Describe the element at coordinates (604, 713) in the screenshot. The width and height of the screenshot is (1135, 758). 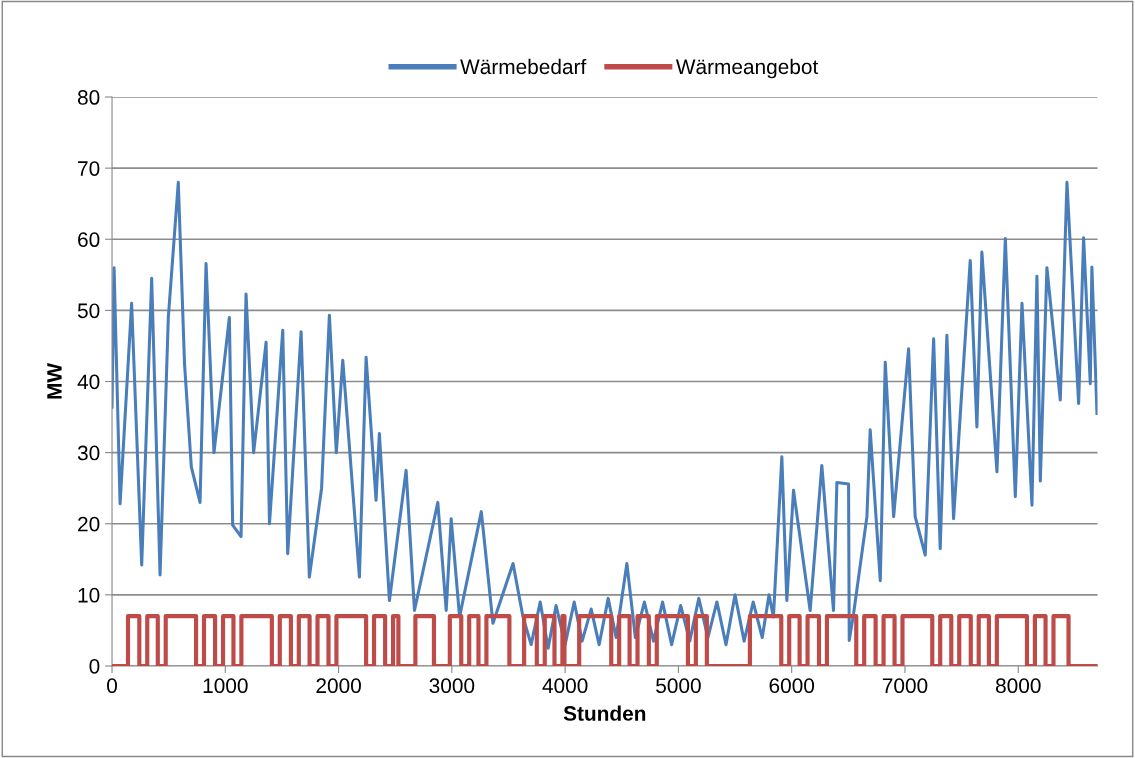
I see `x-axis-title: Stunden` at that location.